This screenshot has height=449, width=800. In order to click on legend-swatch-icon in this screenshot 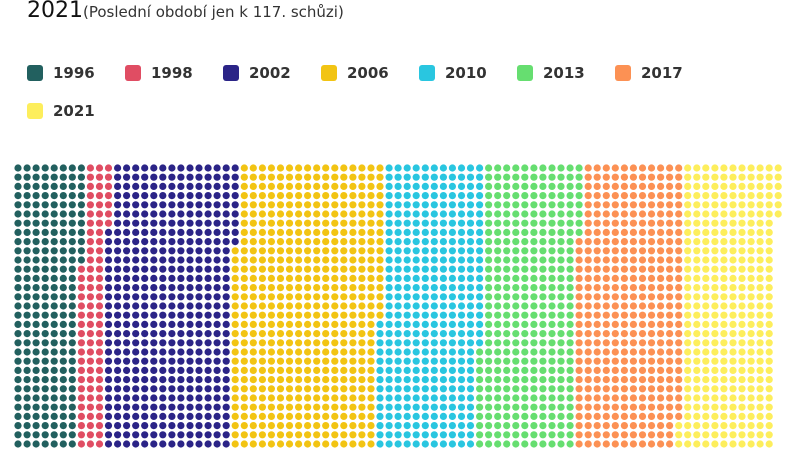, I will do `click(427, 73)`.